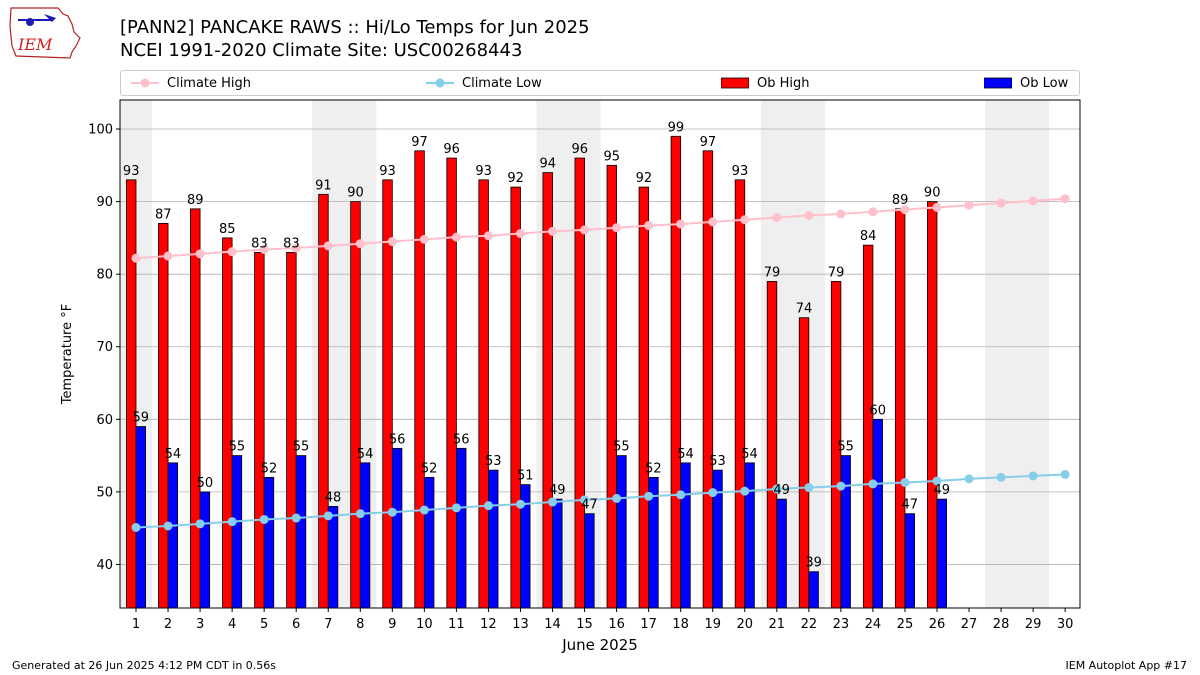  What do you see at coordinates (873, 624) in the screenshot?
I see `x-tick-label-24: 24` at bounding box center [873, 624].